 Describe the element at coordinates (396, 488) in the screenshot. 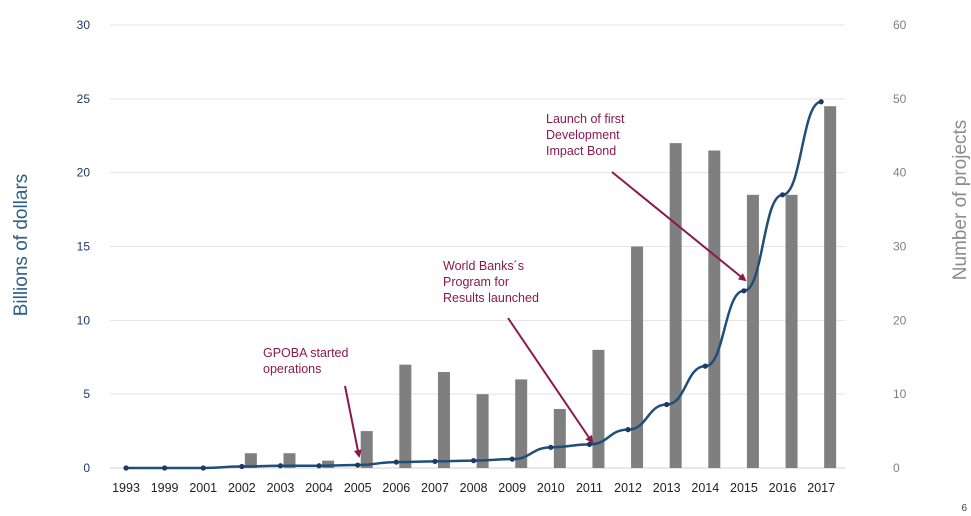

I see `x-tick: 2006` at that location.